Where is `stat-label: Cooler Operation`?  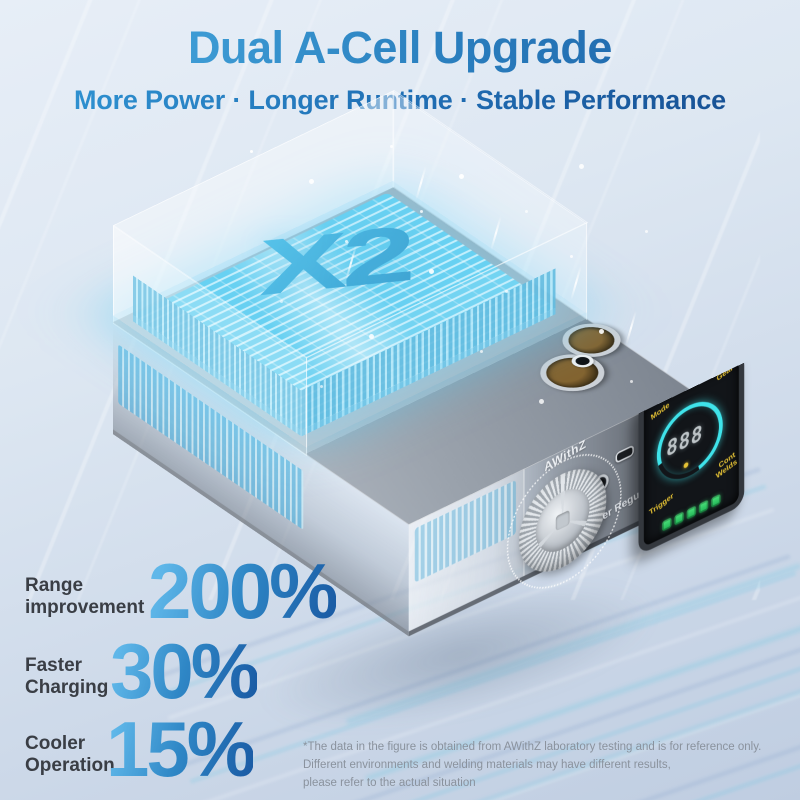
stat-label: Cooler Operation is located at coordinates (70, 755).